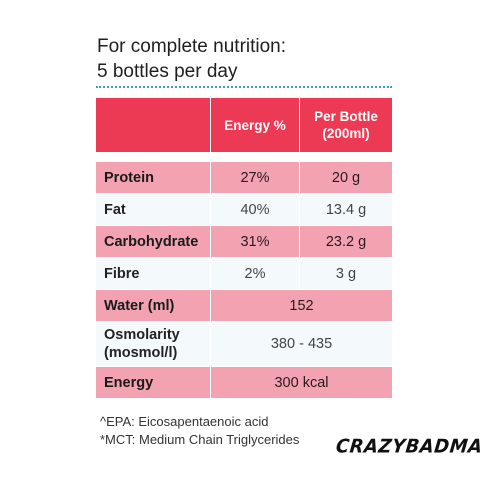 This screenshot has width=480, height=480. I want to click on row-label: Energy, so click(153, 382).